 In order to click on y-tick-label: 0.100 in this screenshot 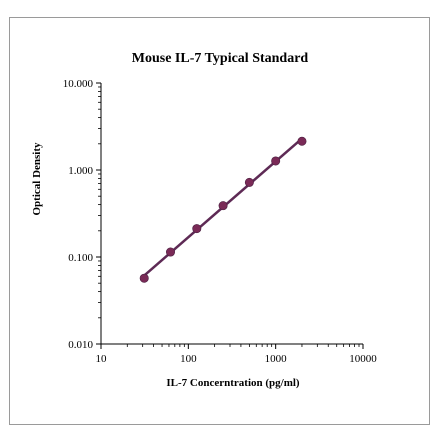, I will do `click(80, 258)`.